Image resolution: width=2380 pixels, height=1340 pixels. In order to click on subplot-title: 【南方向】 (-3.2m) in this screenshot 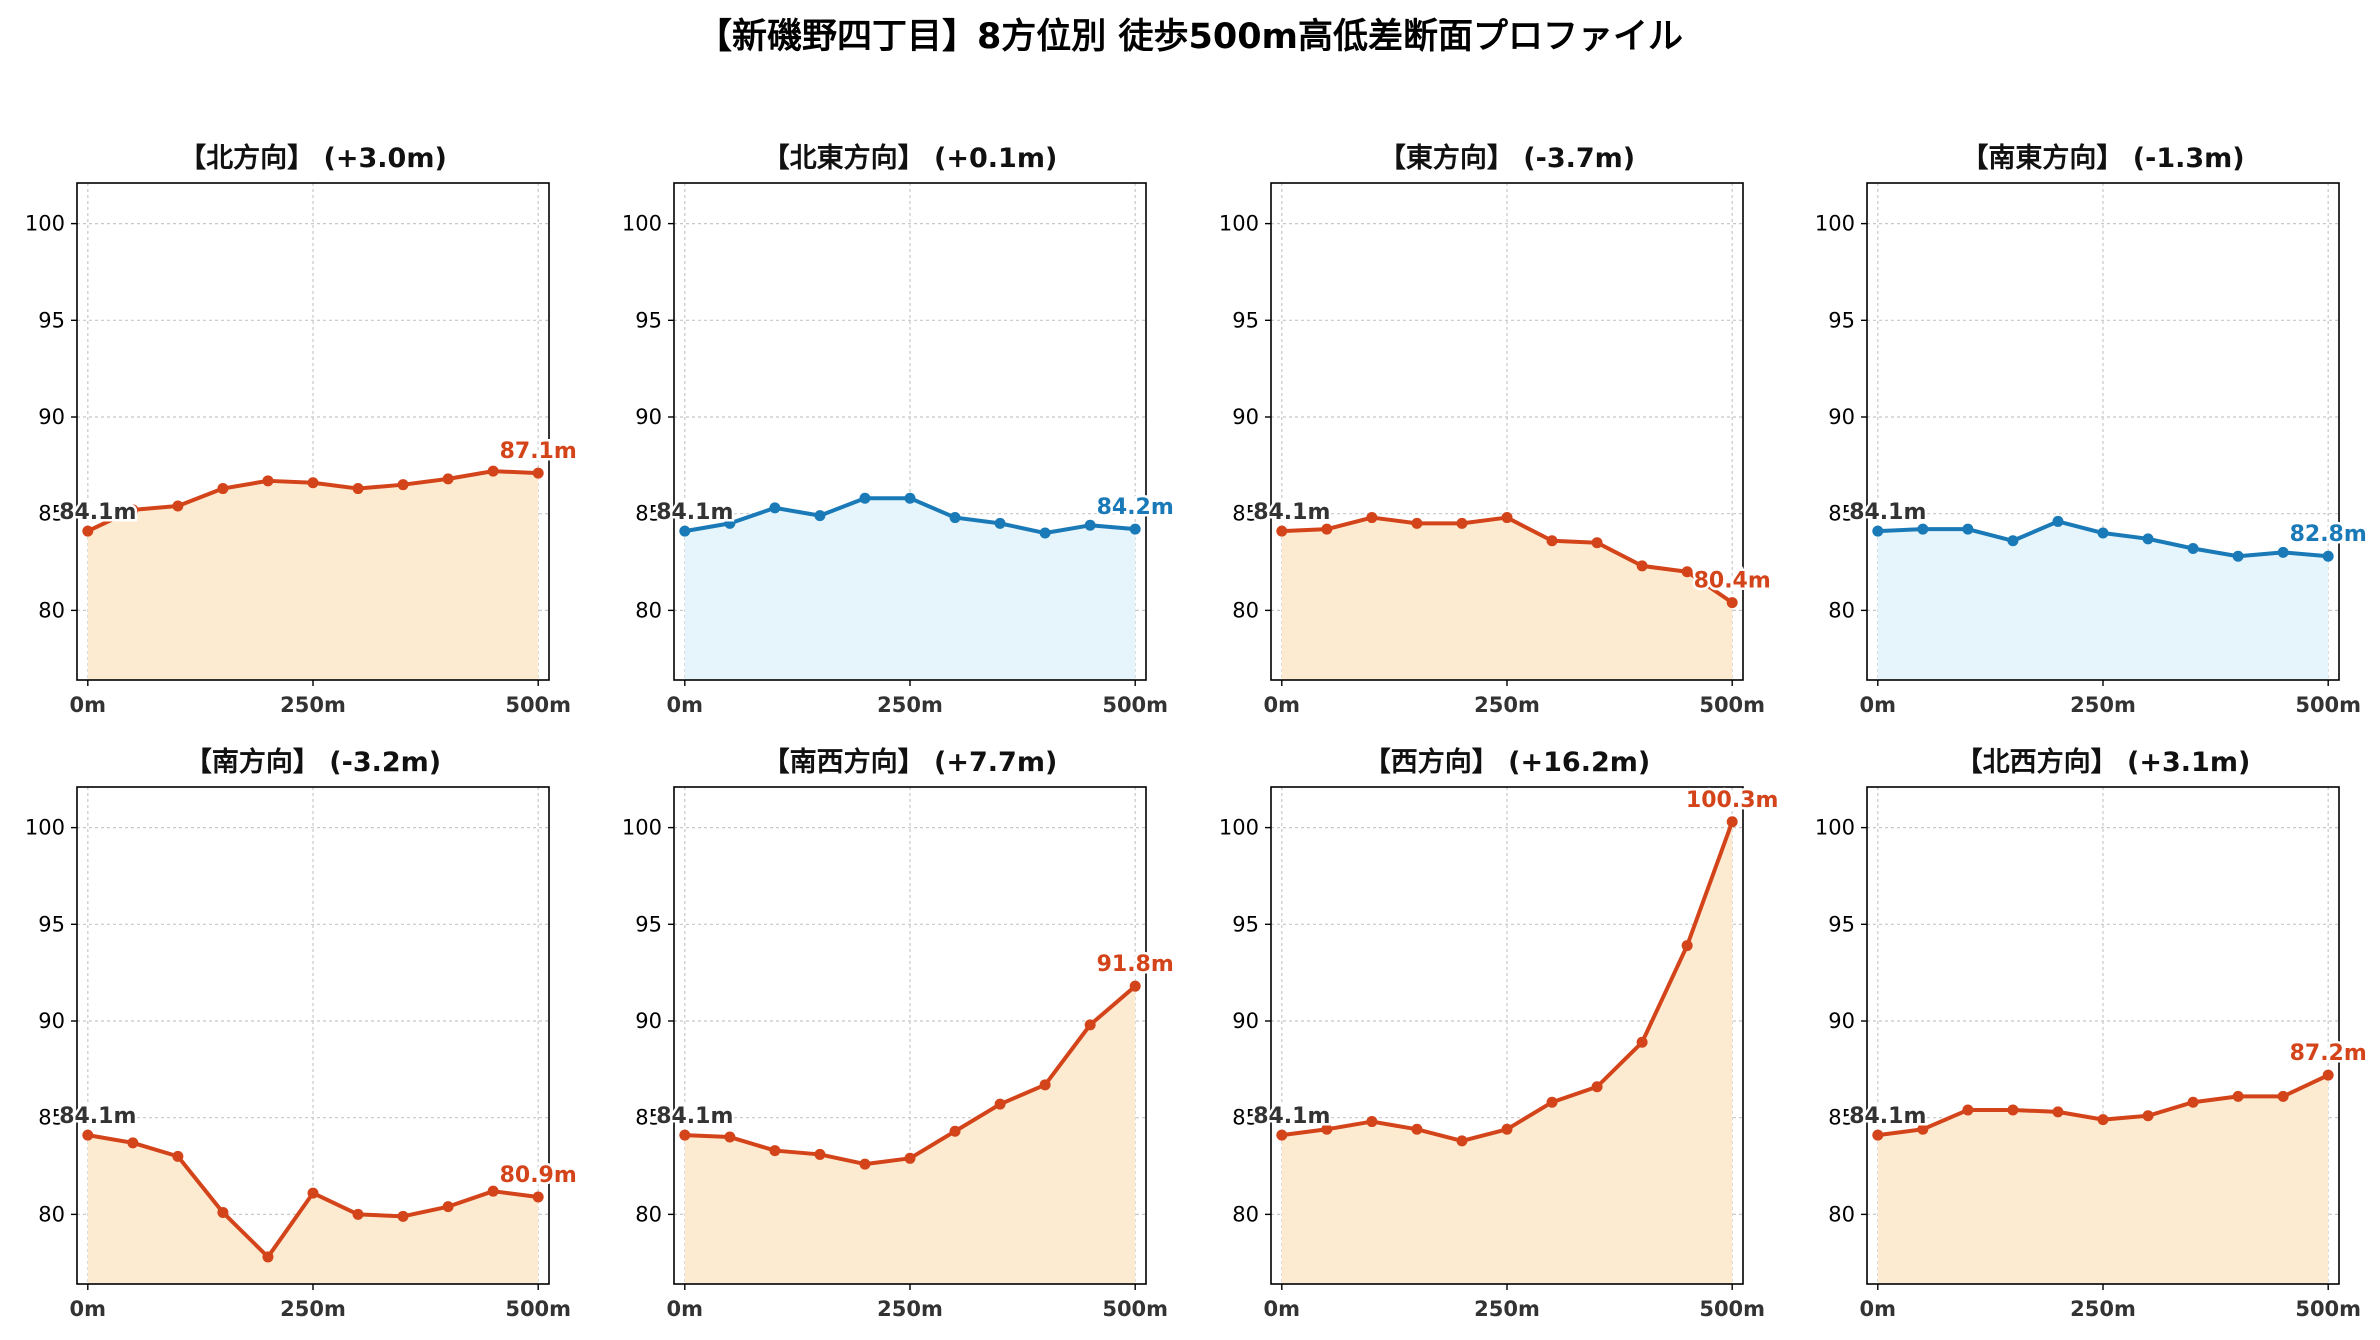, I will do `click(313, 762)`.